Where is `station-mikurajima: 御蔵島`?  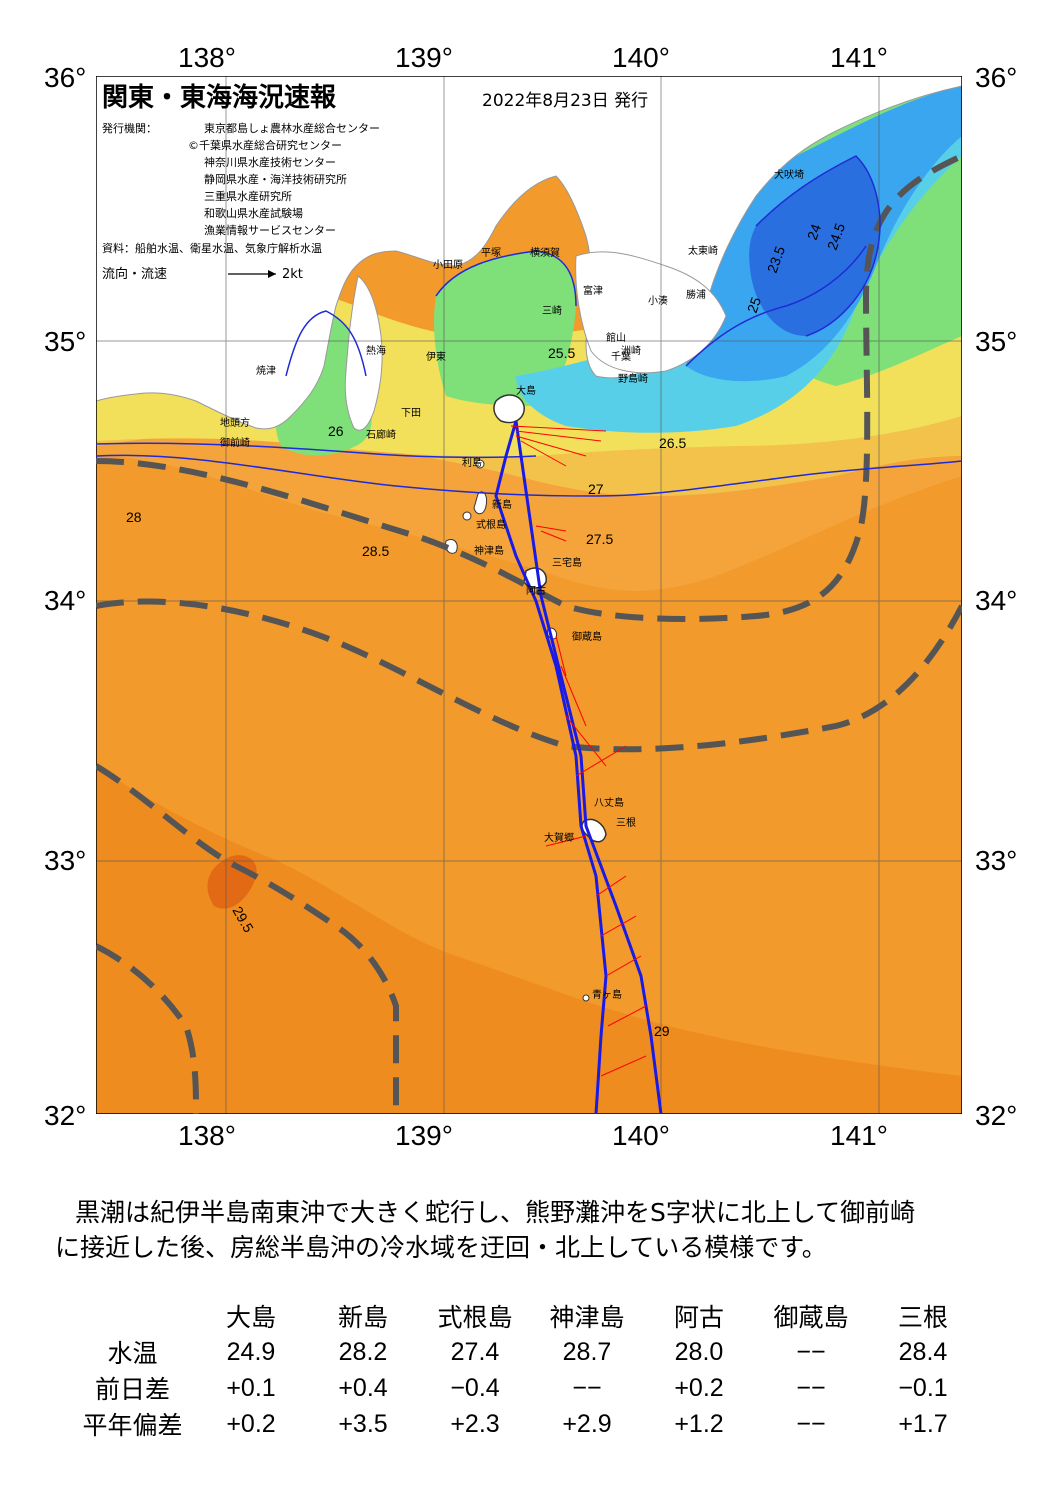
station-mikurajima: 御蔵島 is located at coordinates (811, 1317).